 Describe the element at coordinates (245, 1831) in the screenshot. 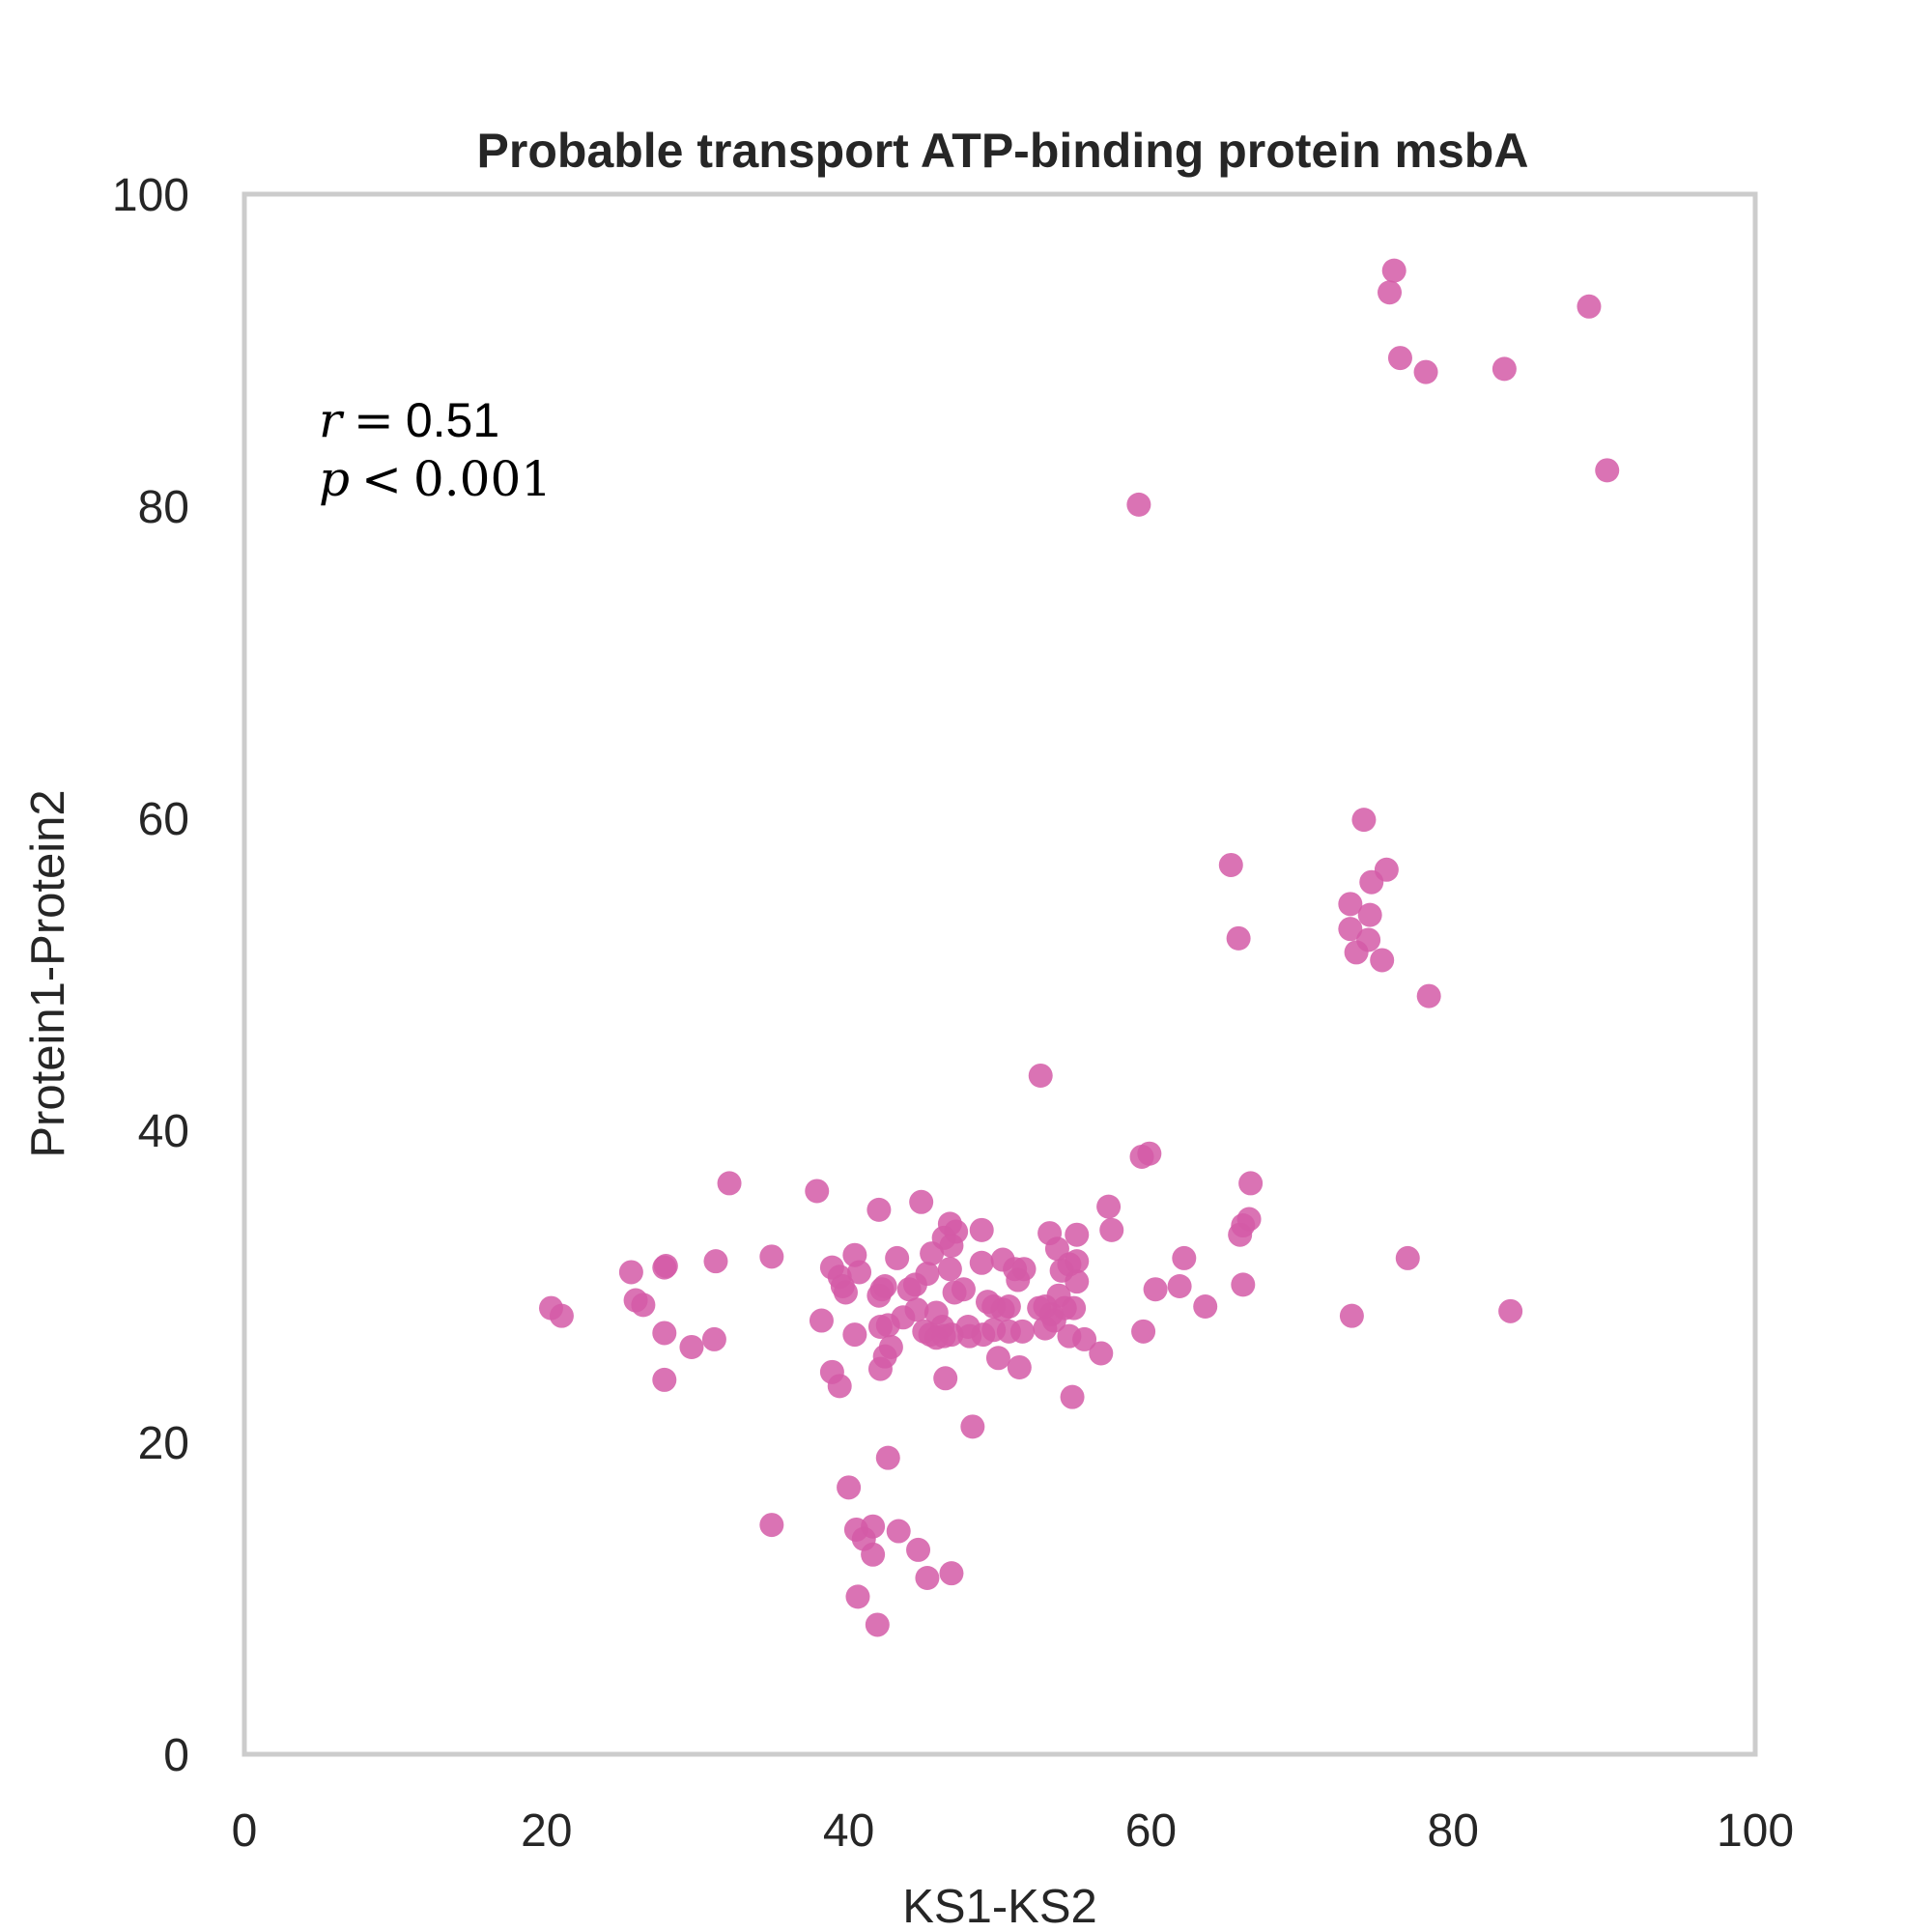

I see `x-tick-label: 0` at that location.